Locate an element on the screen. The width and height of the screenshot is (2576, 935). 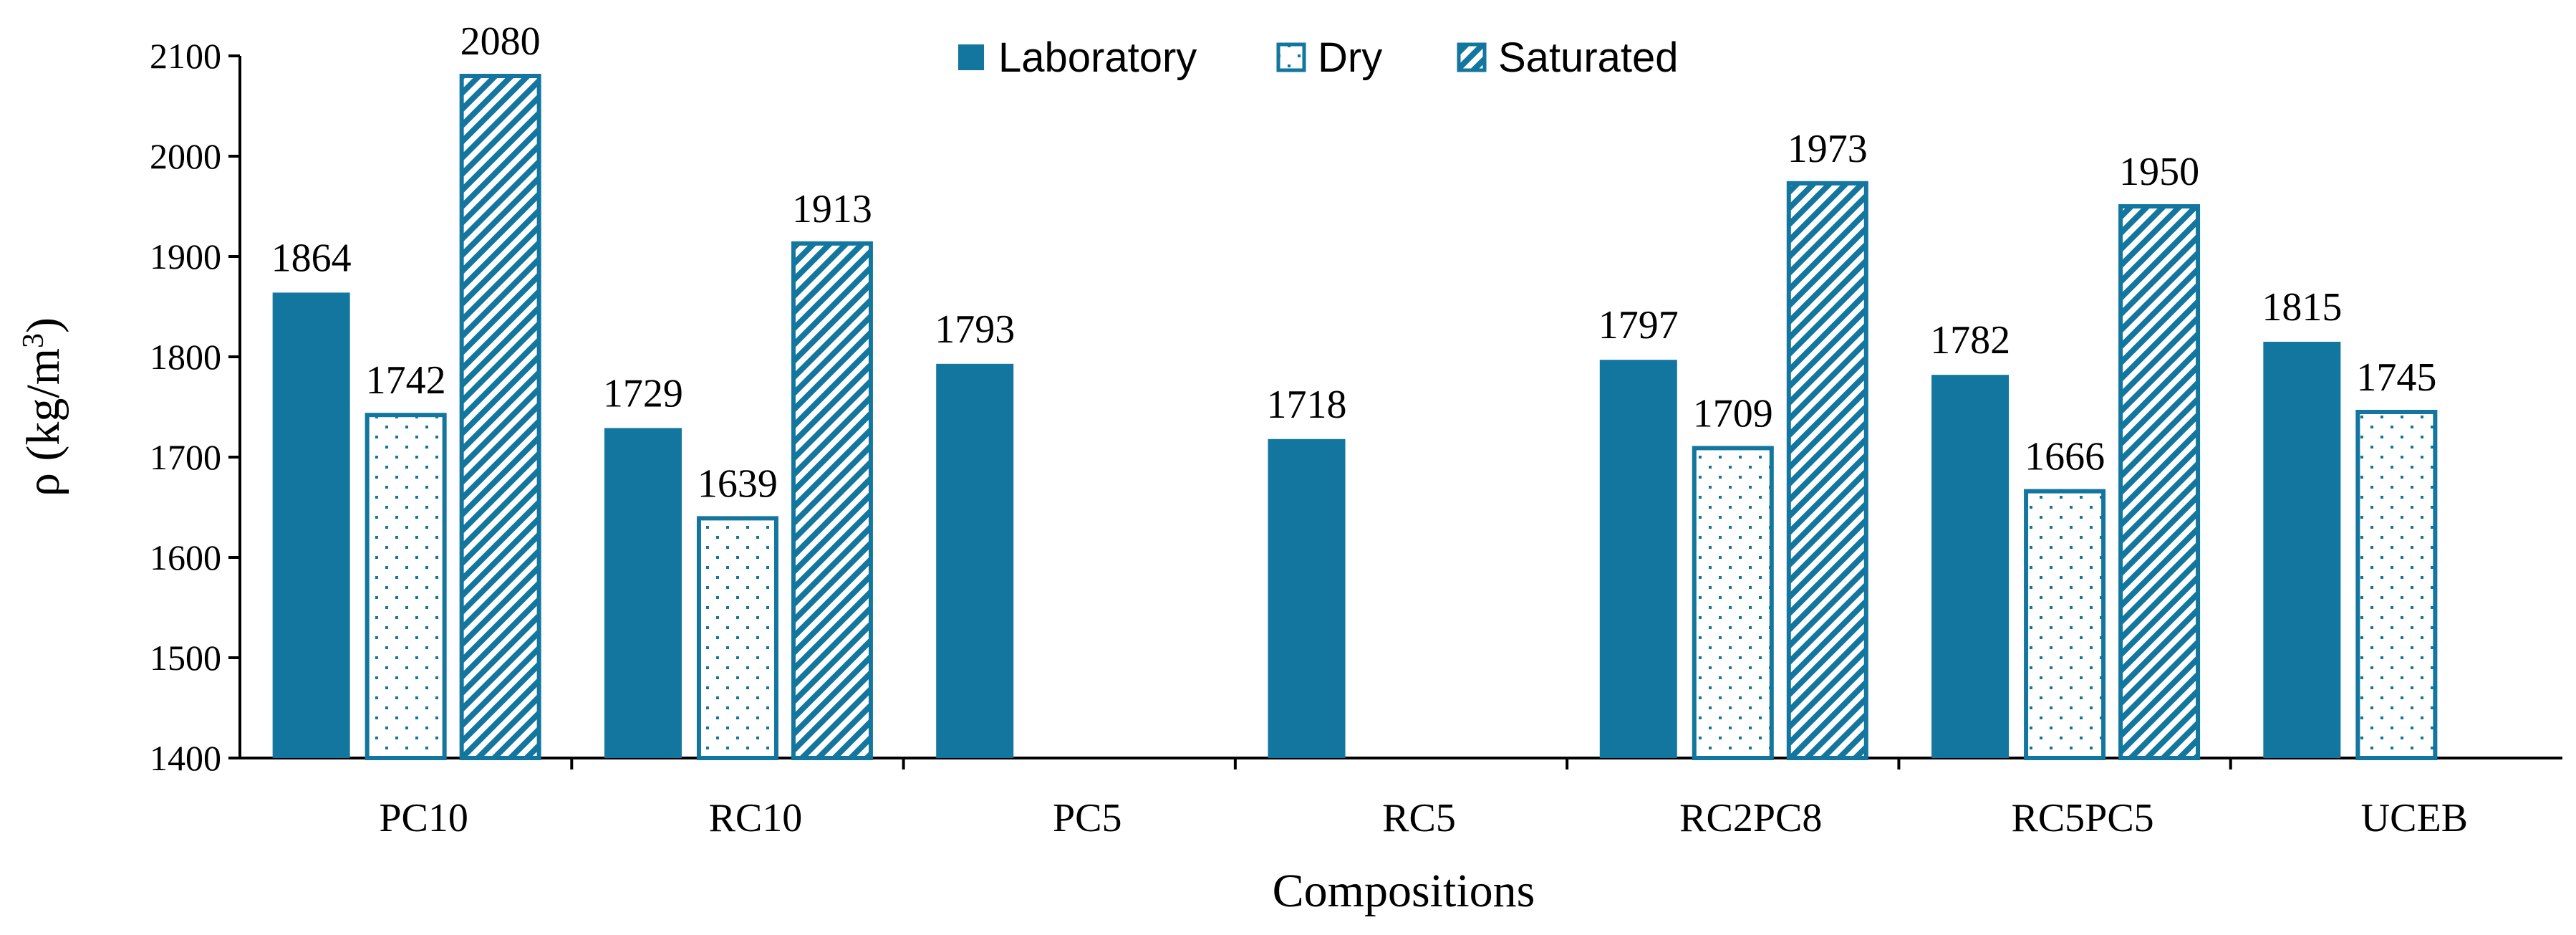
data-label: 1742 is located at coordinates (406, 381).